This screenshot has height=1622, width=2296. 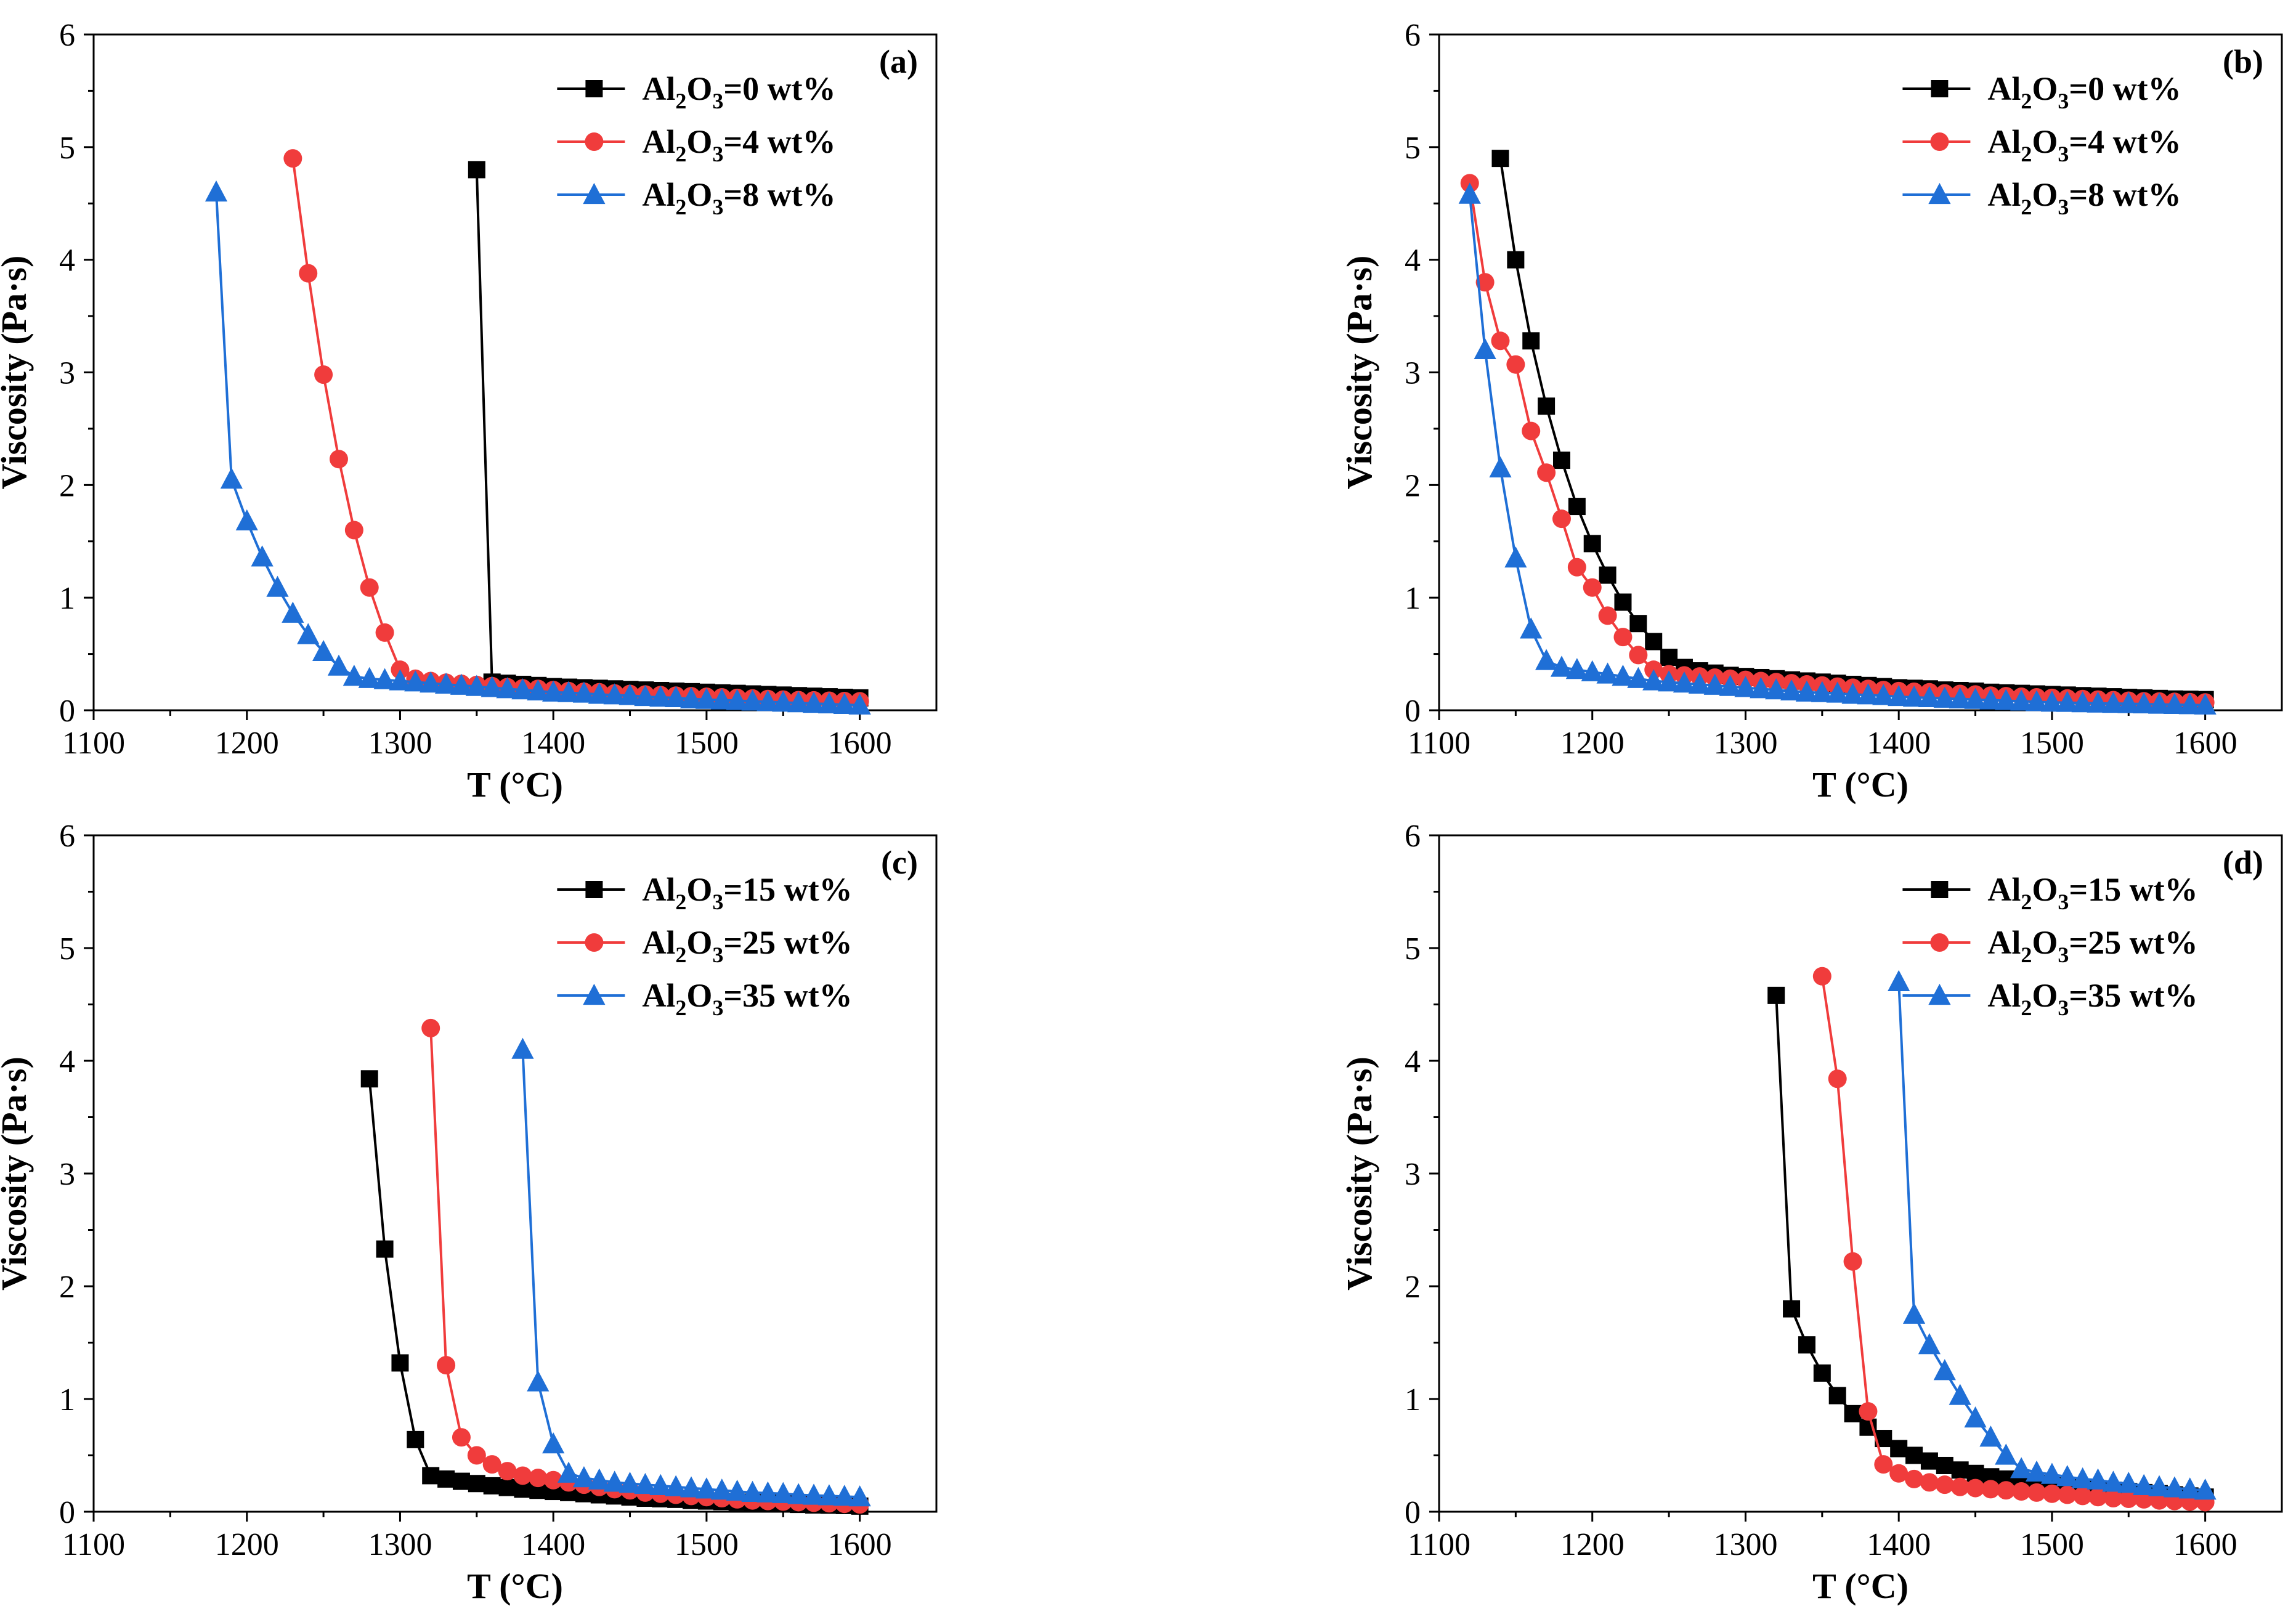 I want to click on legend-label: Al2O3=8 wt%, so click(x=739, y=197).